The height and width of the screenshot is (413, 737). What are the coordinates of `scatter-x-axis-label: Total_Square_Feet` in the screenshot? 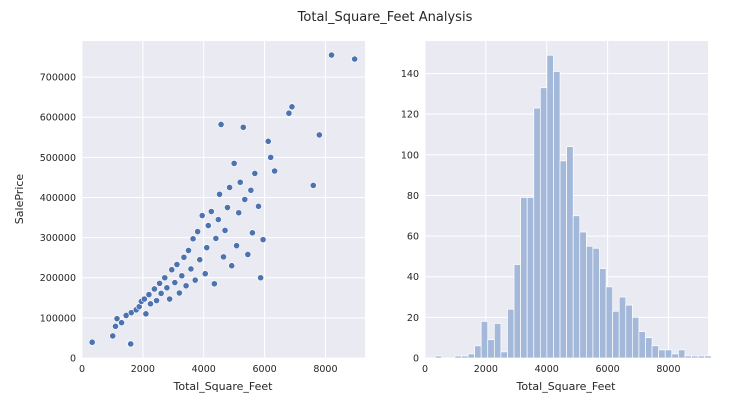 It's located at (223, 386).